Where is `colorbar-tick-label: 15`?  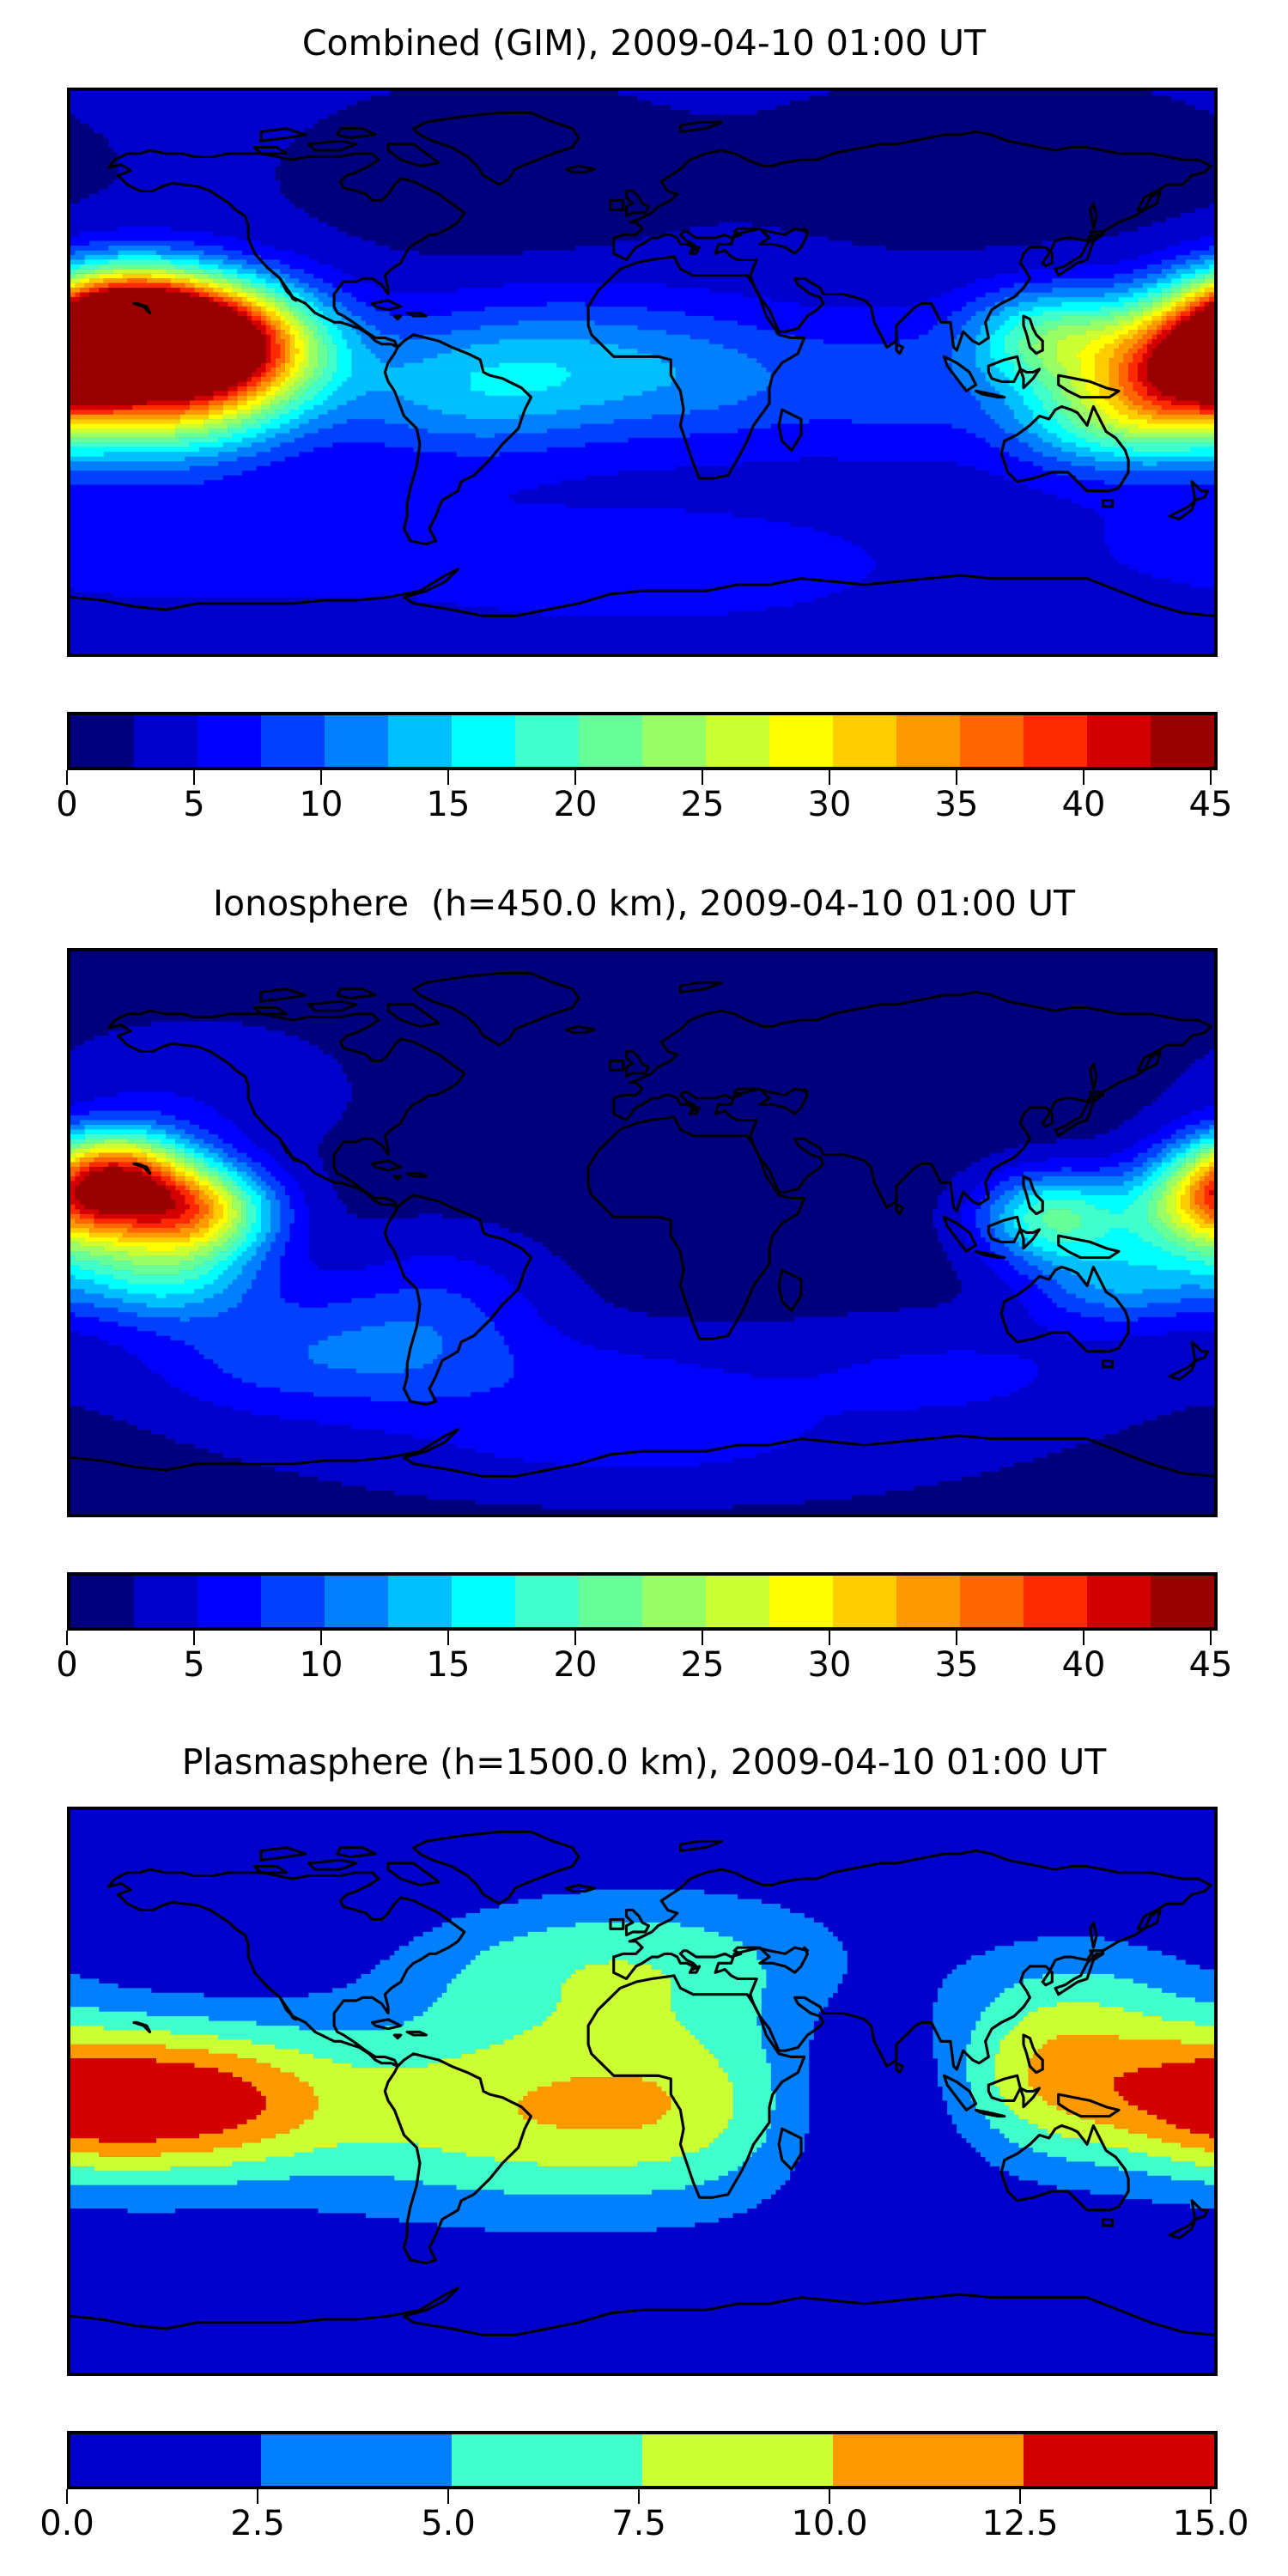 colorbar-tick-label: 15 is located at coordinates (448, 804).